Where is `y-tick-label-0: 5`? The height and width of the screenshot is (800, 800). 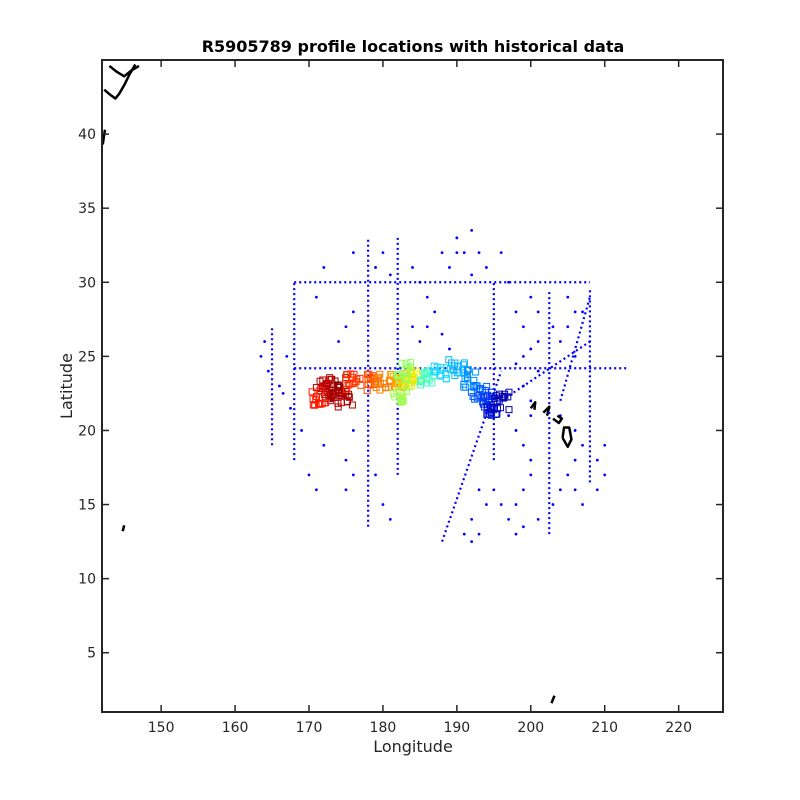 y-tick-label-0: 5 is located at coordinates (91, 654).